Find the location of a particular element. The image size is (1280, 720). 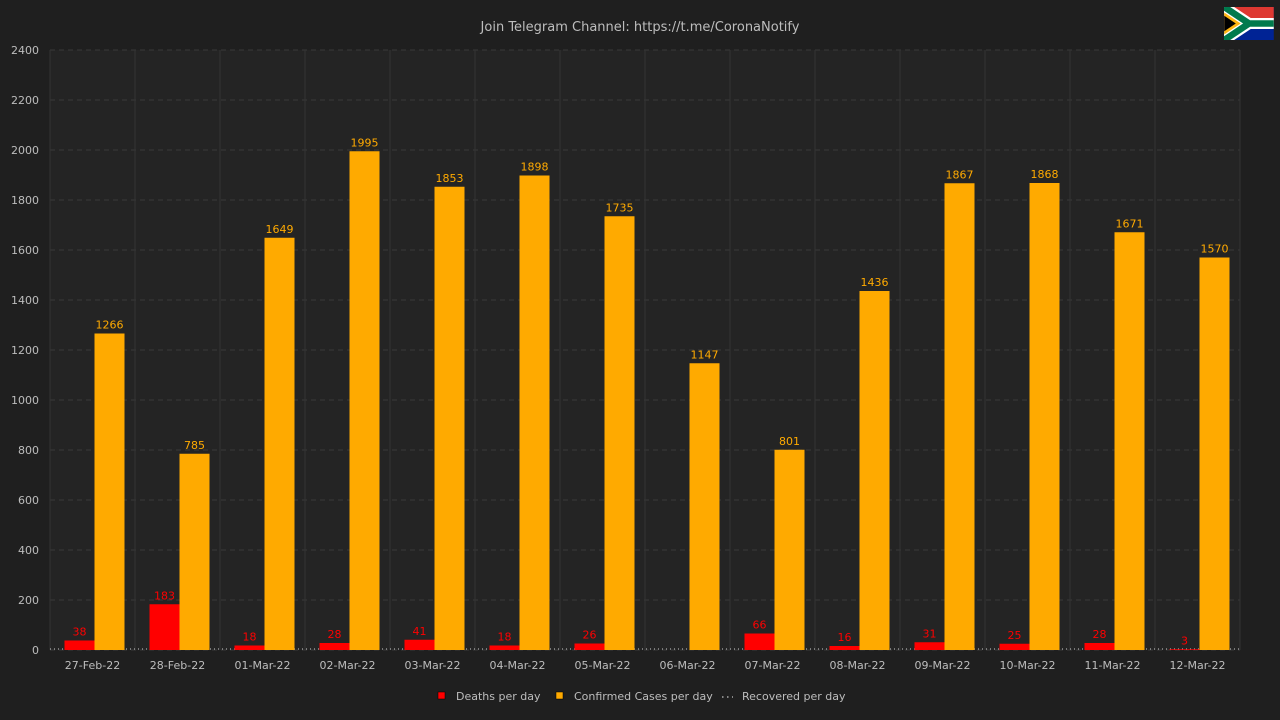

deaths-data-label: 3 is located at coordinates (1184, 640).